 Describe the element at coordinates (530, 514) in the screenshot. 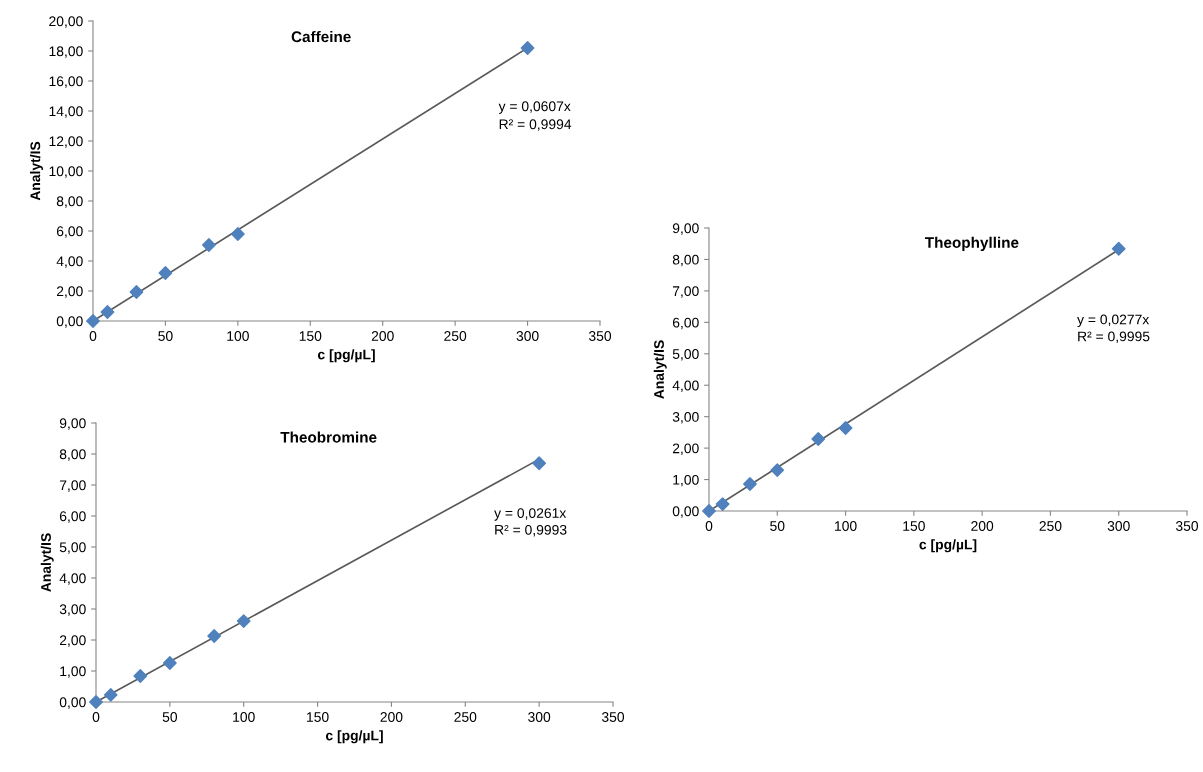

I see `annotation: y = 0,0261x` at that location.